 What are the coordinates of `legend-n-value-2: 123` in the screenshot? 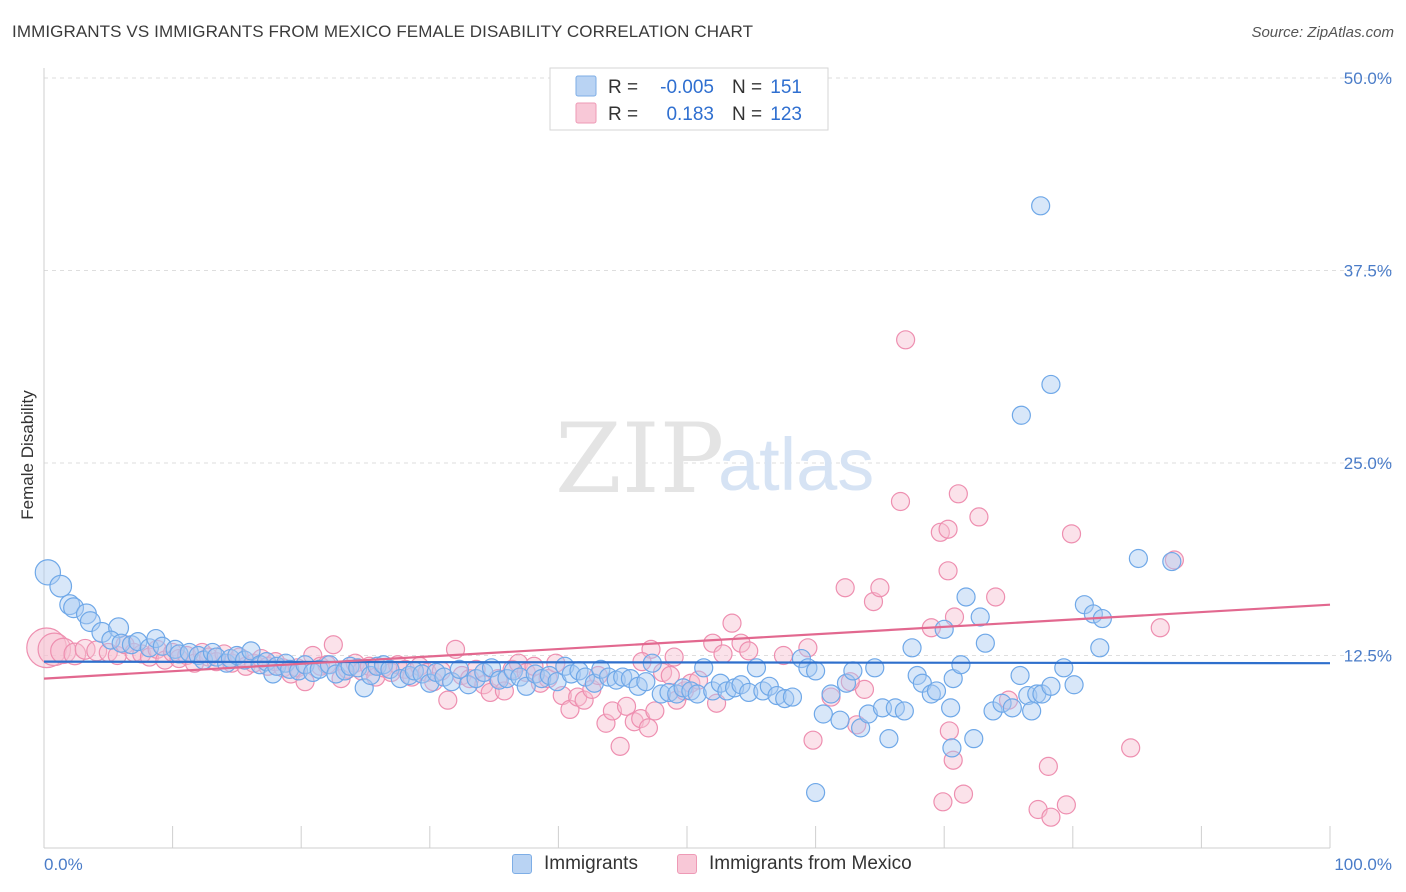 It's located at (786, 114).